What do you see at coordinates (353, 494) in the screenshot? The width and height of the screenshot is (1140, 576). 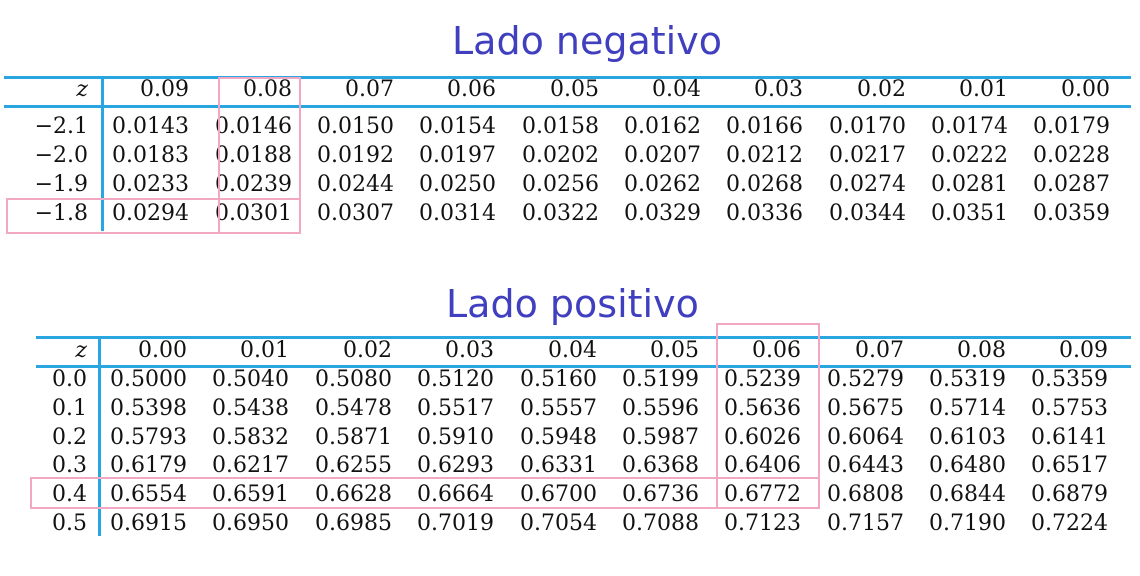 I see `positive-table-cell: 0.6628` at bounding box center [353, 494].